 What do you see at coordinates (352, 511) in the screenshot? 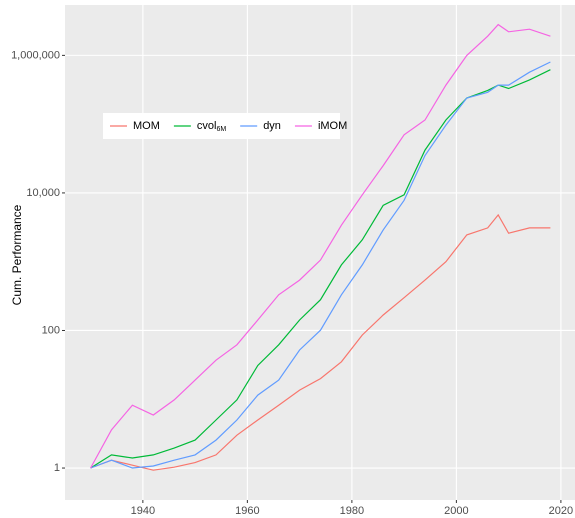
I see `x-tick-label: 1980` at bounding box center [352, 511].